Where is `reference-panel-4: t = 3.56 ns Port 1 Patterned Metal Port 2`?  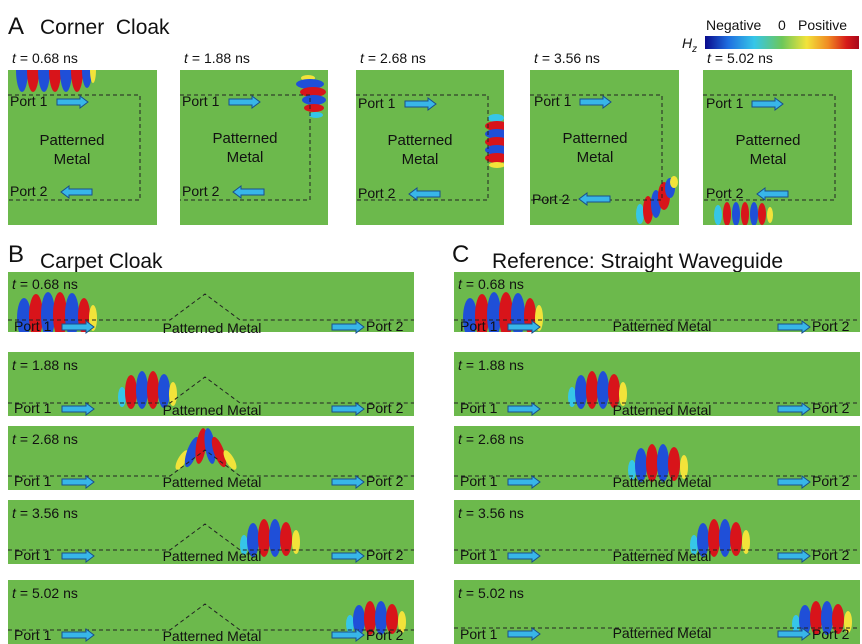 reference-panel-4: t = 3.56 ns Port 1 Patterned Metal Port 2 is located at coordinates (657, 532).